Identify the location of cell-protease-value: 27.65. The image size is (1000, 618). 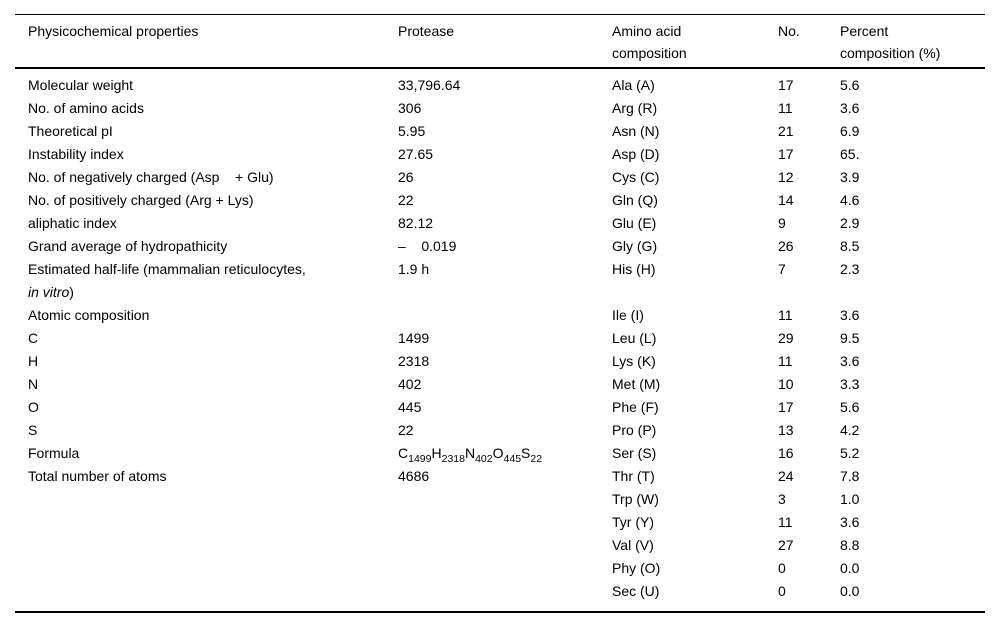
(416, 154).